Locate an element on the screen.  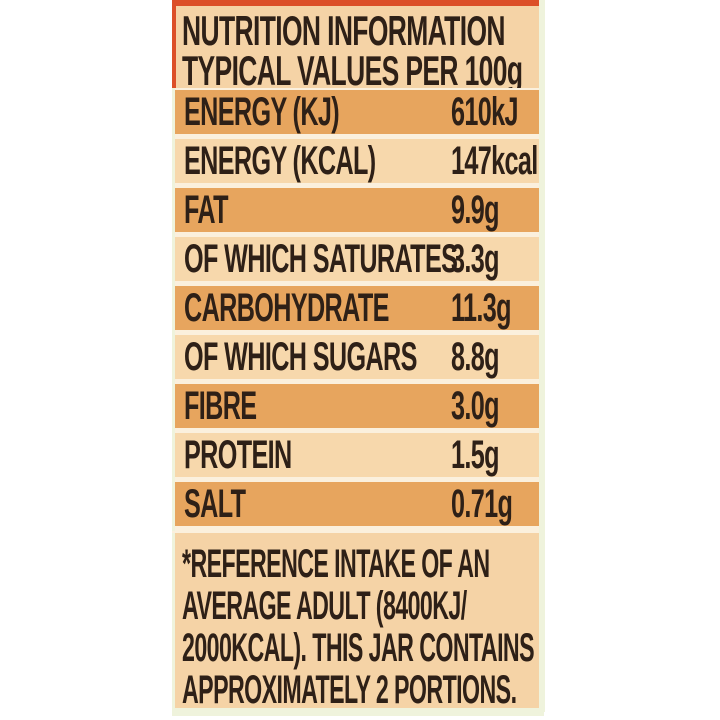
nutrient-name: FAT is located at coordinates (206, 210).